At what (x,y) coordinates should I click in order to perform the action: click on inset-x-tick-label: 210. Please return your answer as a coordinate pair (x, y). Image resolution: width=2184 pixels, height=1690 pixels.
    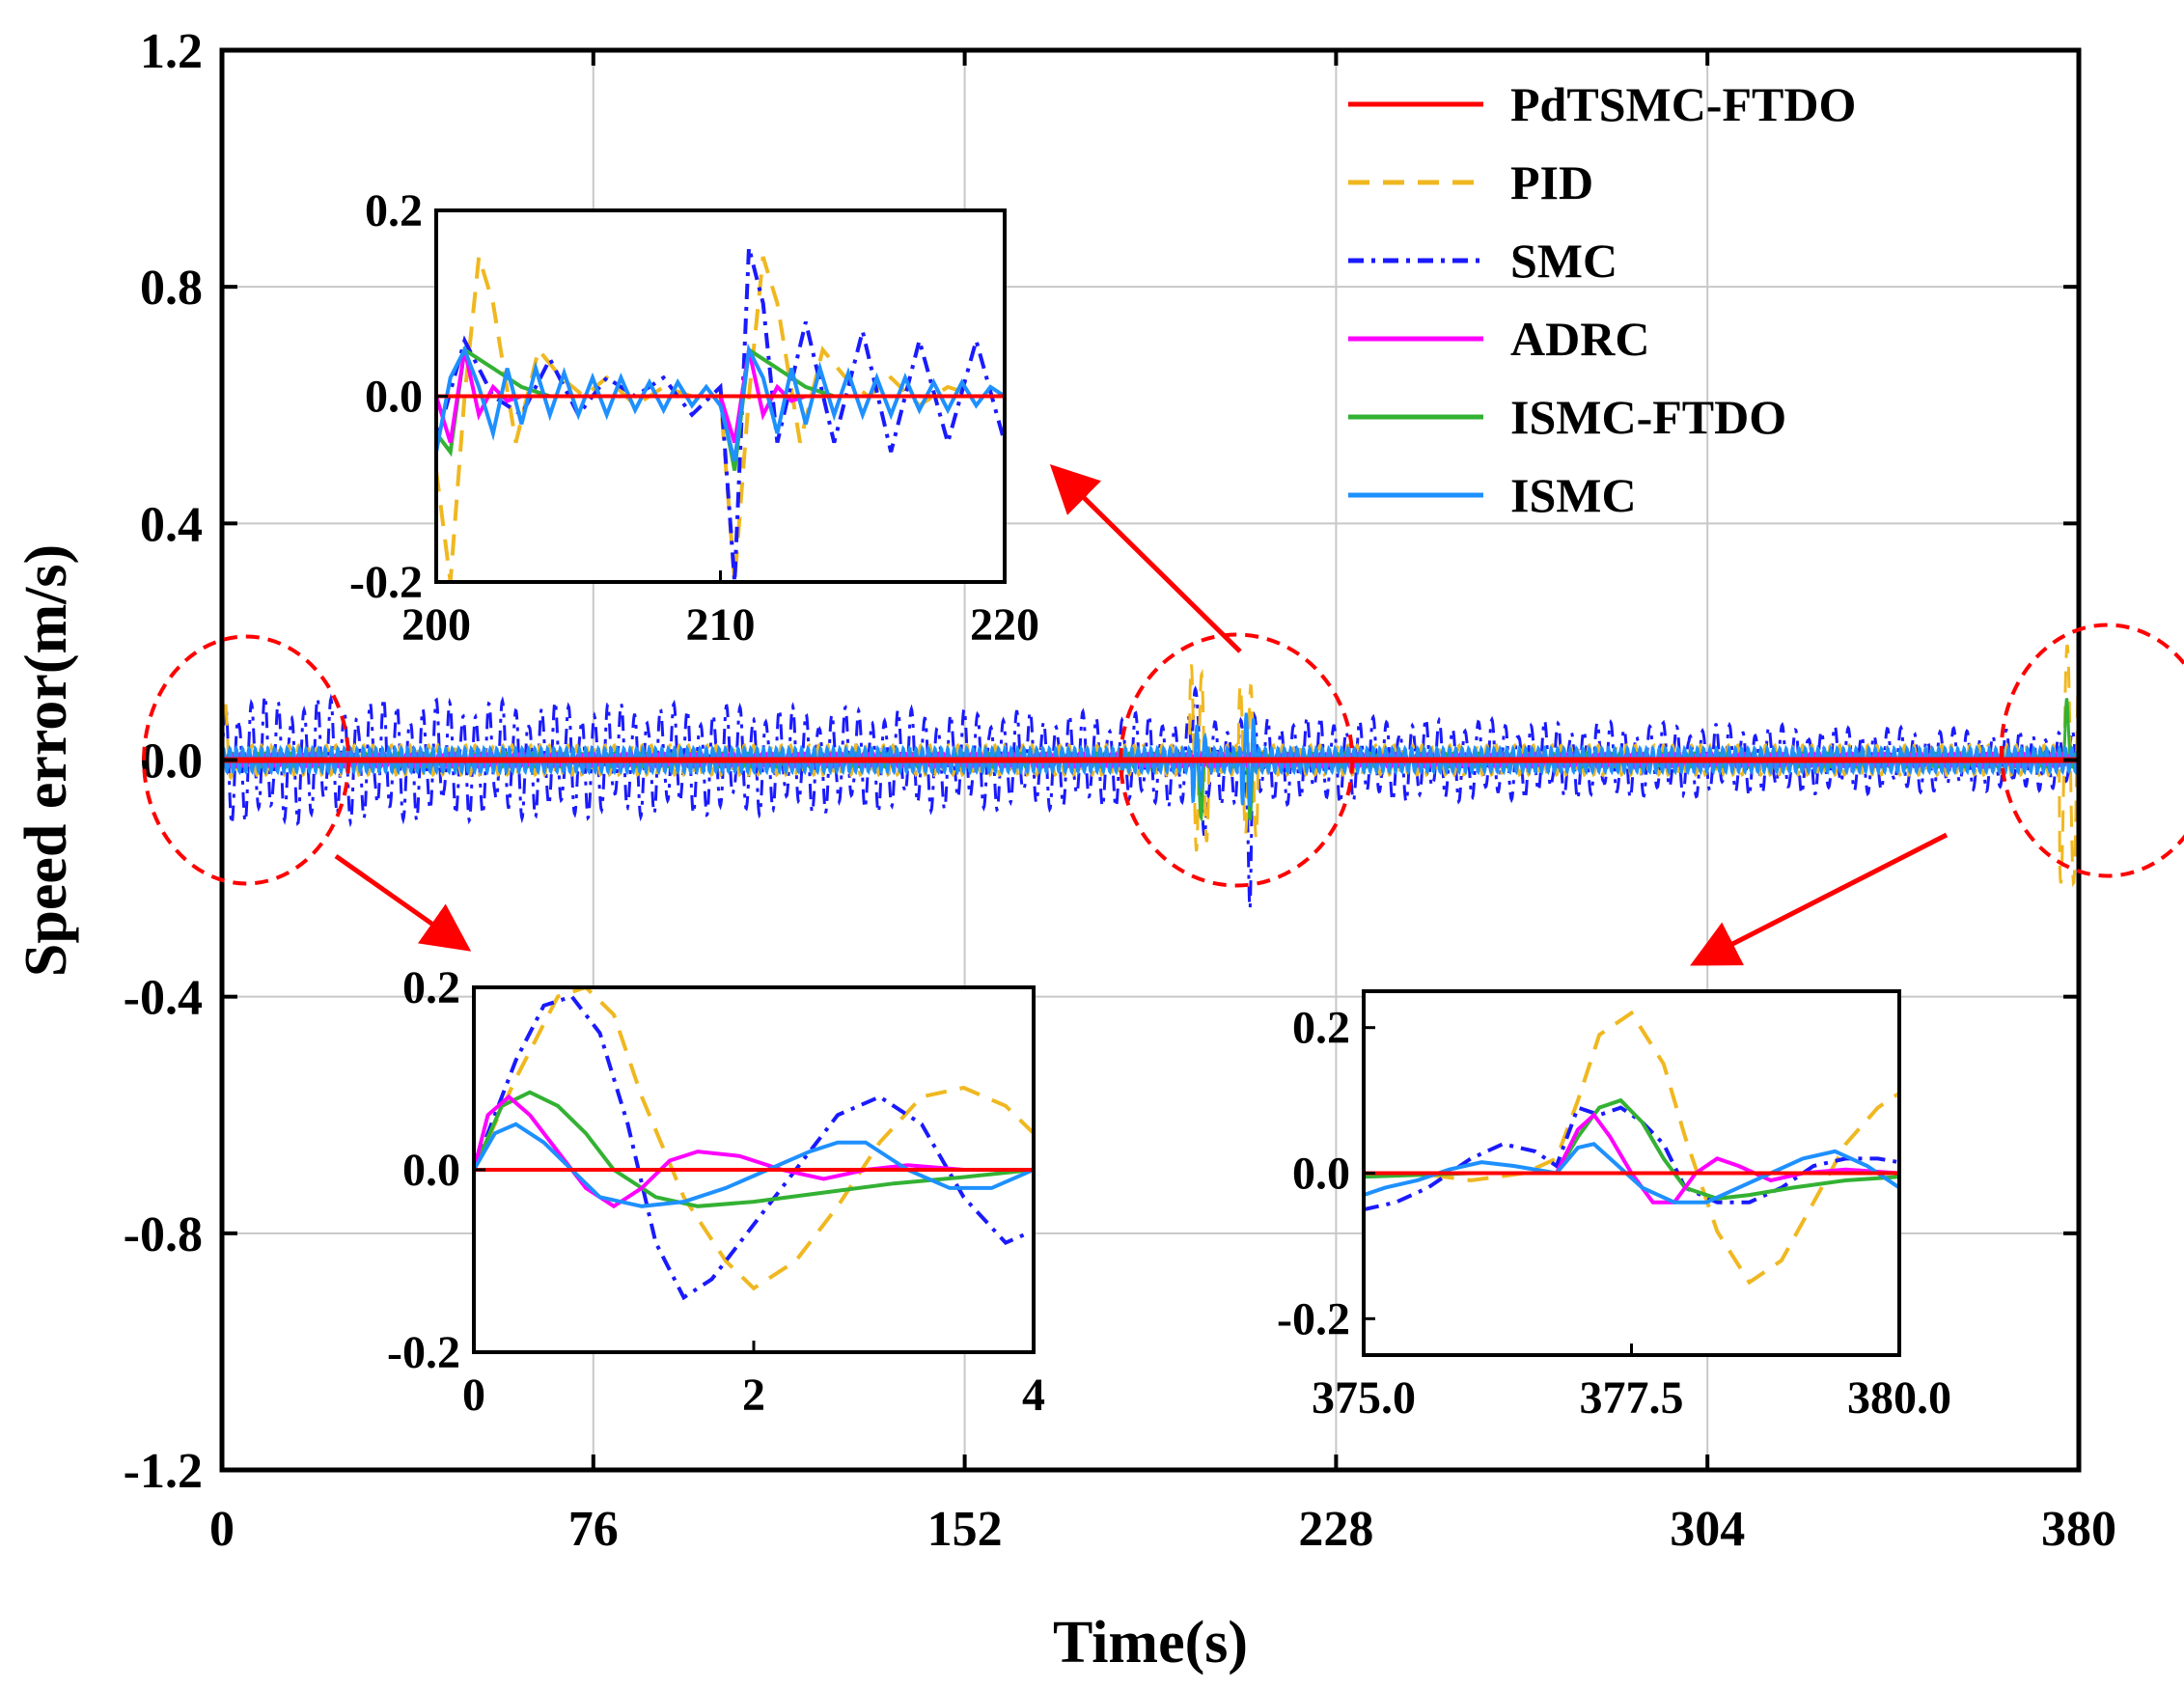
    Looking at the image, I should click on (721, 625).